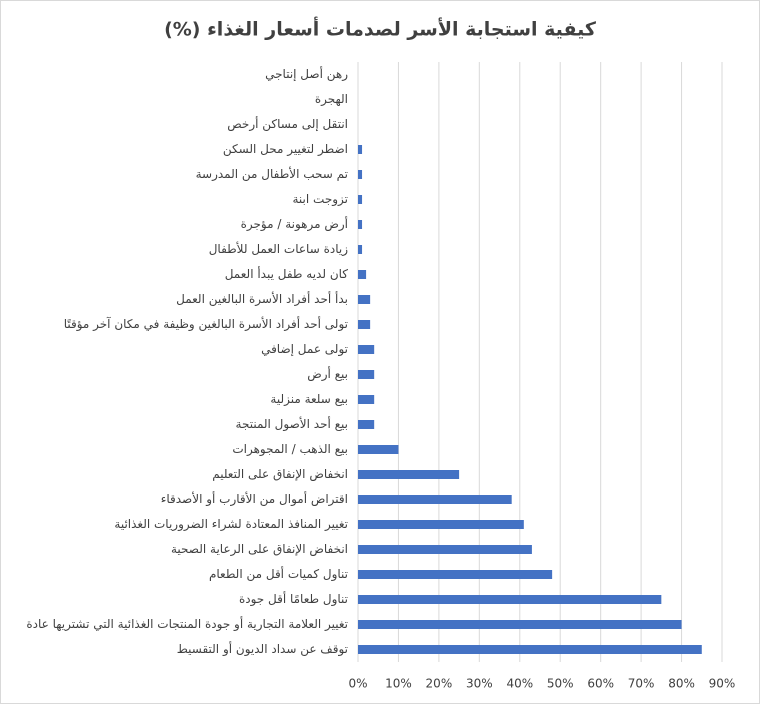  Describe the element at coordinates (272, 174) in the screenshot. I see `y-tick-label: تم سحب الأطفال من المدرسة` at that location.